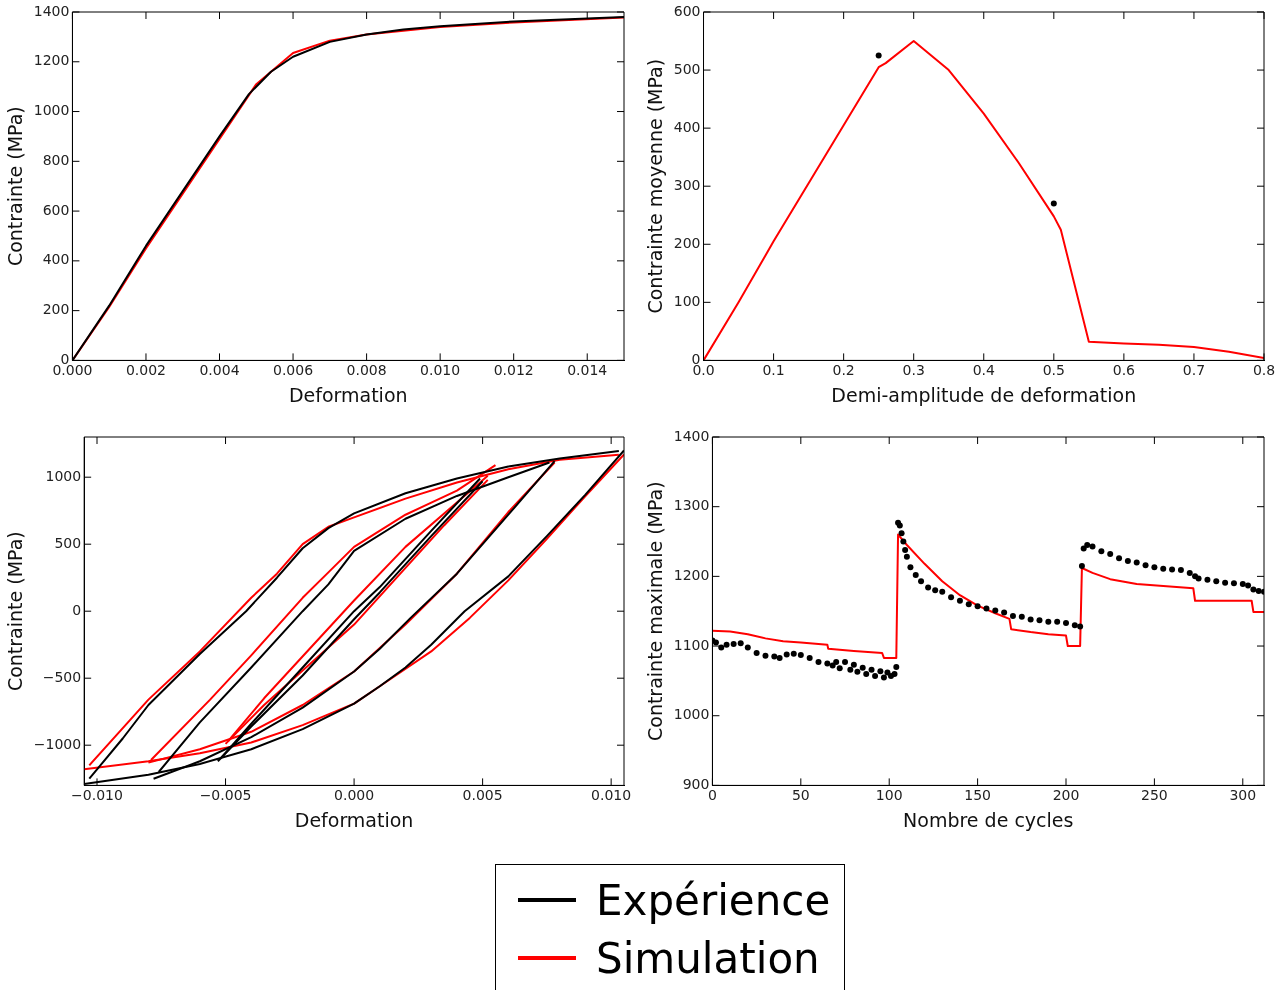 Image resolution: width=1281 pixels, height=990 pixels. Describe the element at coordinates (482, 795) in the screenshot. I see `x-tick-label: 0.005` at that location.